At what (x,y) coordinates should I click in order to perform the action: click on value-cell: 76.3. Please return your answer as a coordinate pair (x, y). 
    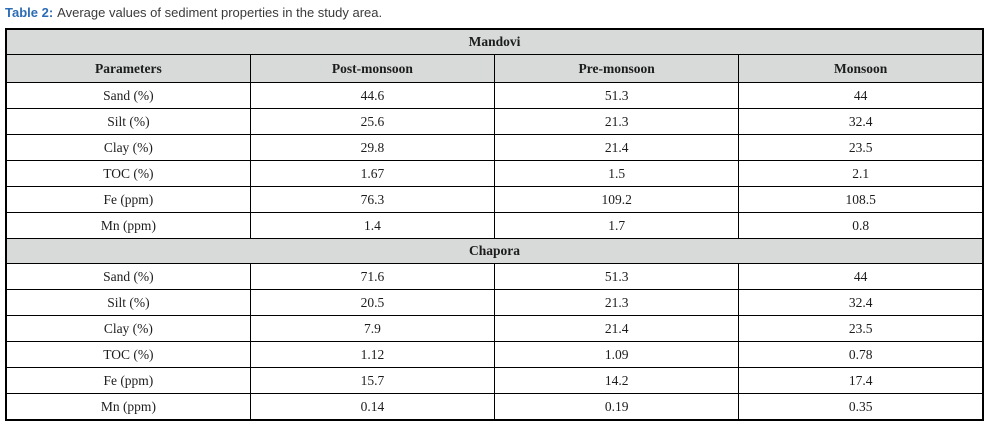
    Looking at the image, I should click on (372, 199).